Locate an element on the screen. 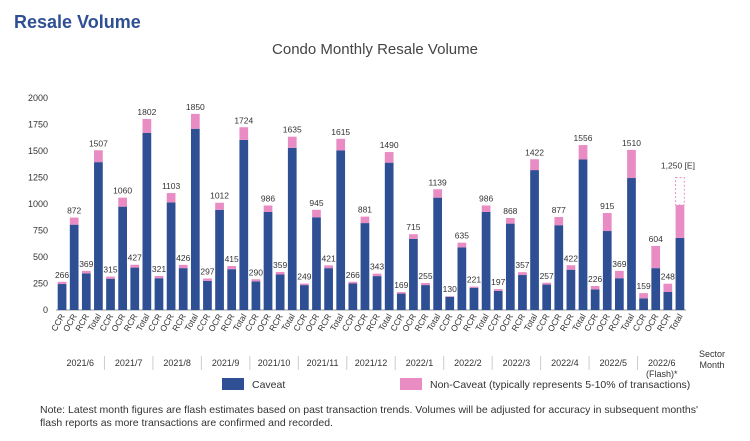  legend-swatch is located at coordinates (233, 384).